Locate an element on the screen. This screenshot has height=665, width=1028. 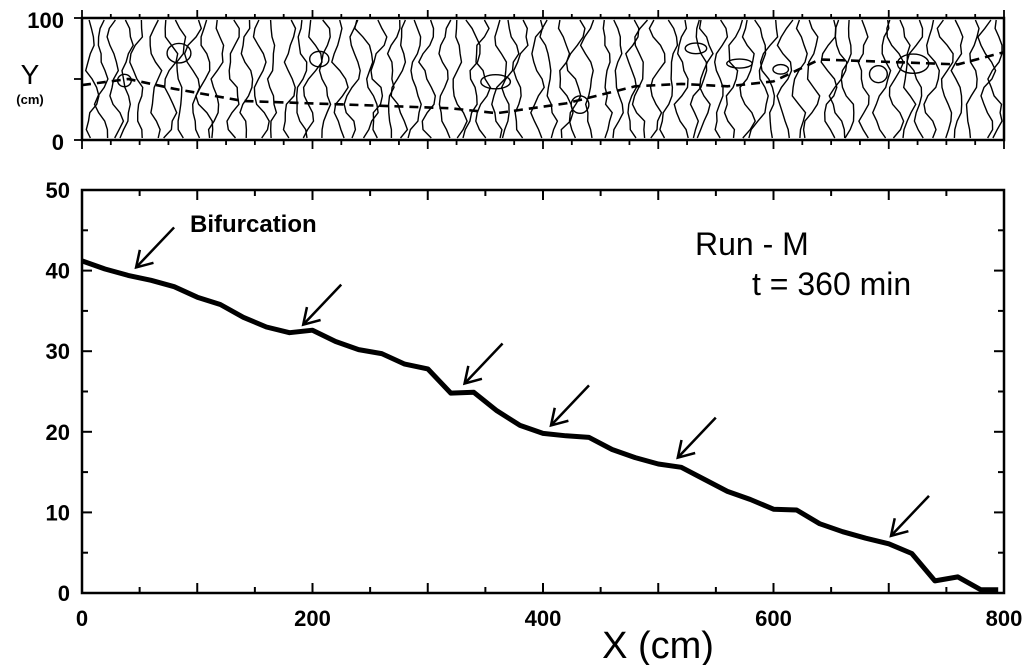
x-tick-label: 200 is located at coordinates (312, 618).